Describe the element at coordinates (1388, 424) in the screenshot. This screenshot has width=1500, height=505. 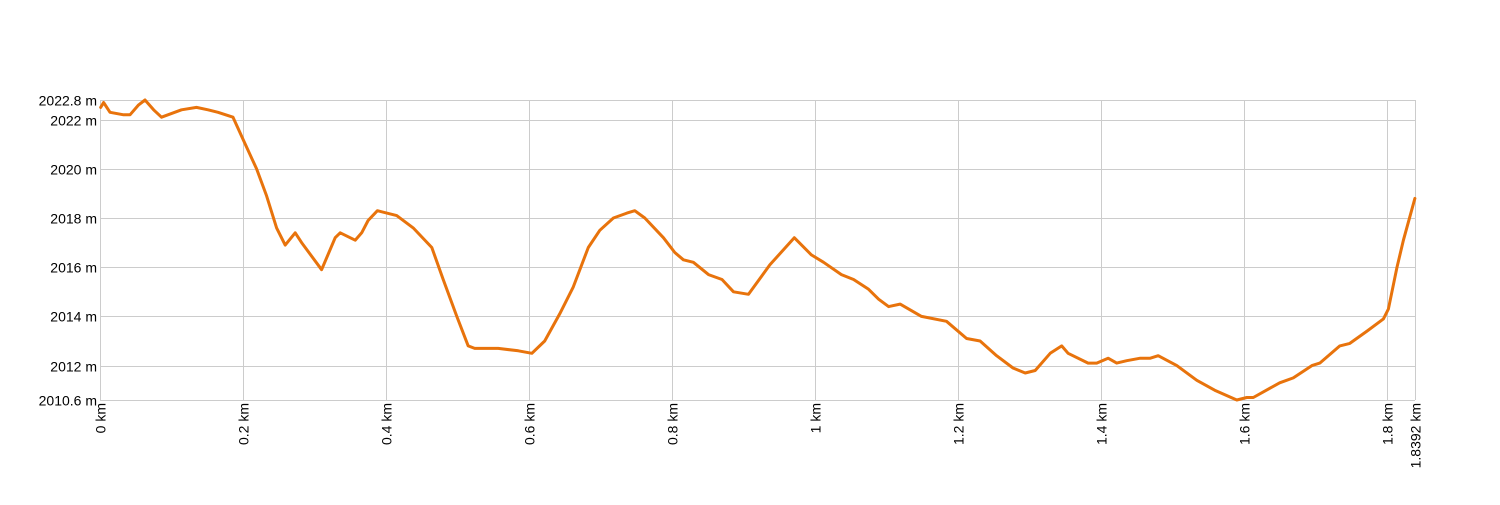
I see `x-tick-label: 1.8 km` at that location.